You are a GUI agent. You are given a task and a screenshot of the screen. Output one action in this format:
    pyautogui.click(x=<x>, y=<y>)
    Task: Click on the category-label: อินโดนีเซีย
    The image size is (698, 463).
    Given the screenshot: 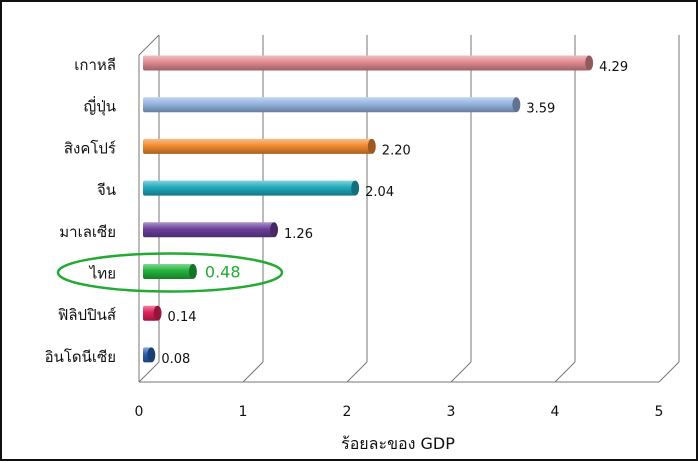 What is the action you would take?
    pyautogui.click(x=80, y=357)
    